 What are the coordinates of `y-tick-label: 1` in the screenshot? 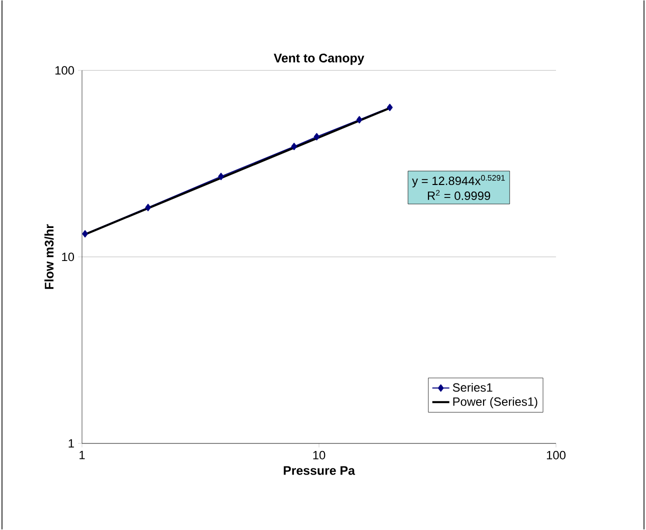 It's located at (71, 443).